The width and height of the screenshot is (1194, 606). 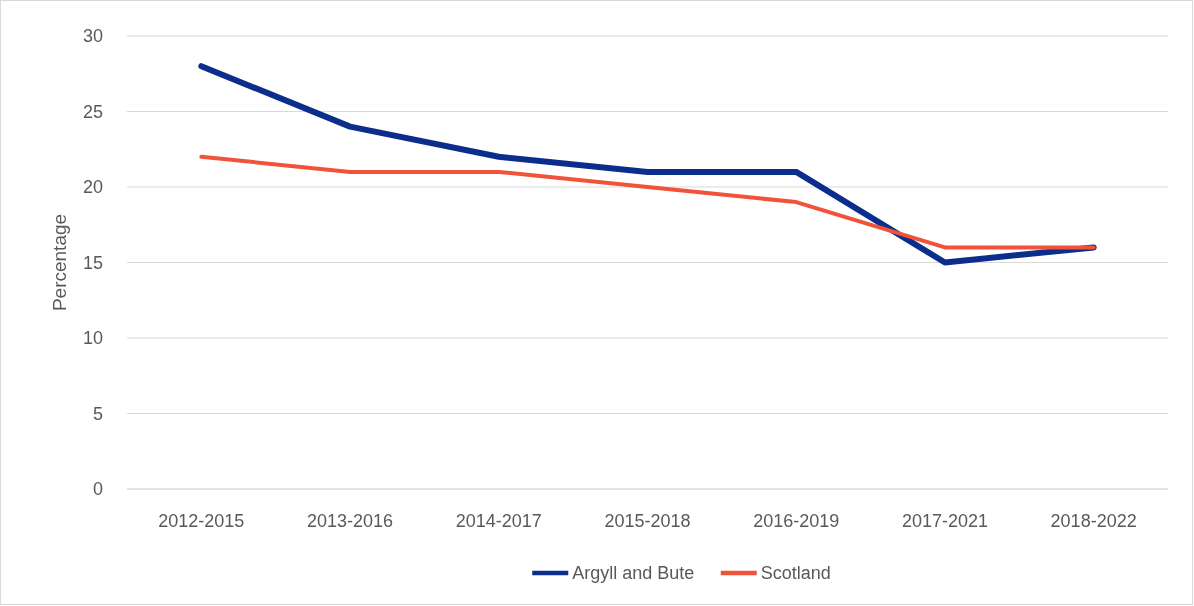 What do you see at coordinates (498, 521) in the screenshot?
I see `x-tick-label: 2014-2017` at bounding box center [498, 521].